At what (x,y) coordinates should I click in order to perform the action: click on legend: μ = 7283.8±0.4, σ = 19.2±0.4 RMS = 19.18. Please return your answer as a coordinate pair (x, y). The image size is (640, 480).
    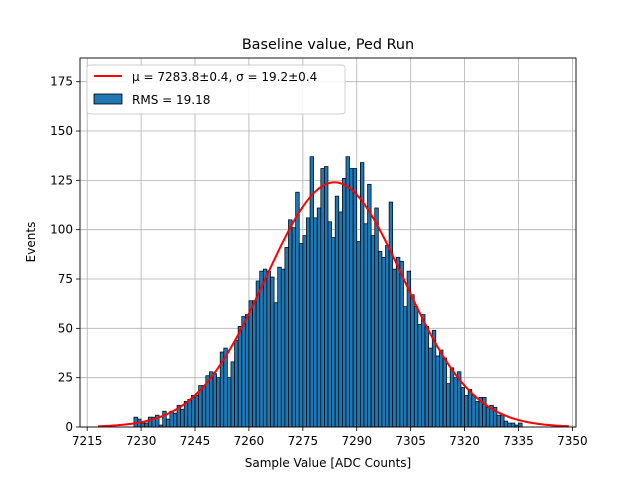
    Looking at the image, I should click on (216, 89).